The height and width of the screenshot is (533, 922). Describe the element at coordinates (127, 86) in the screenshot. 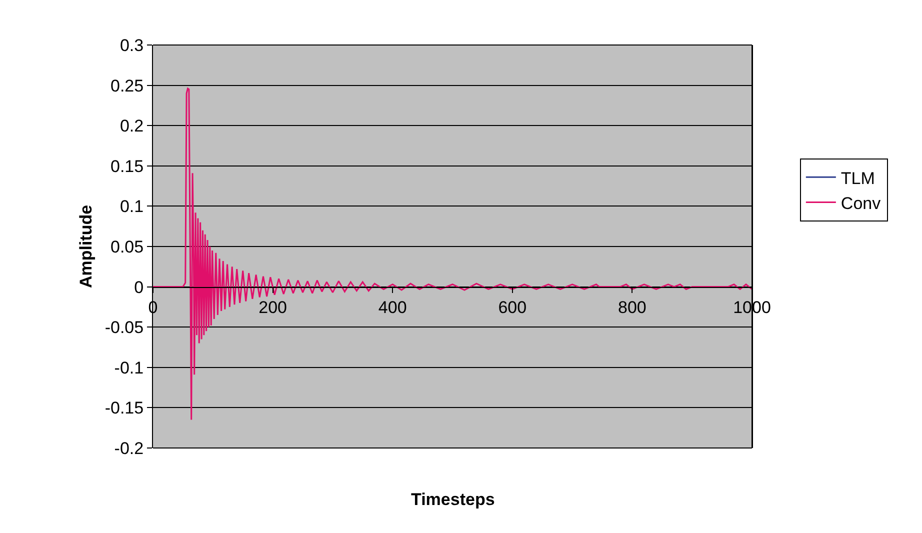

I see `y-tick-label: 0.25` at that location.